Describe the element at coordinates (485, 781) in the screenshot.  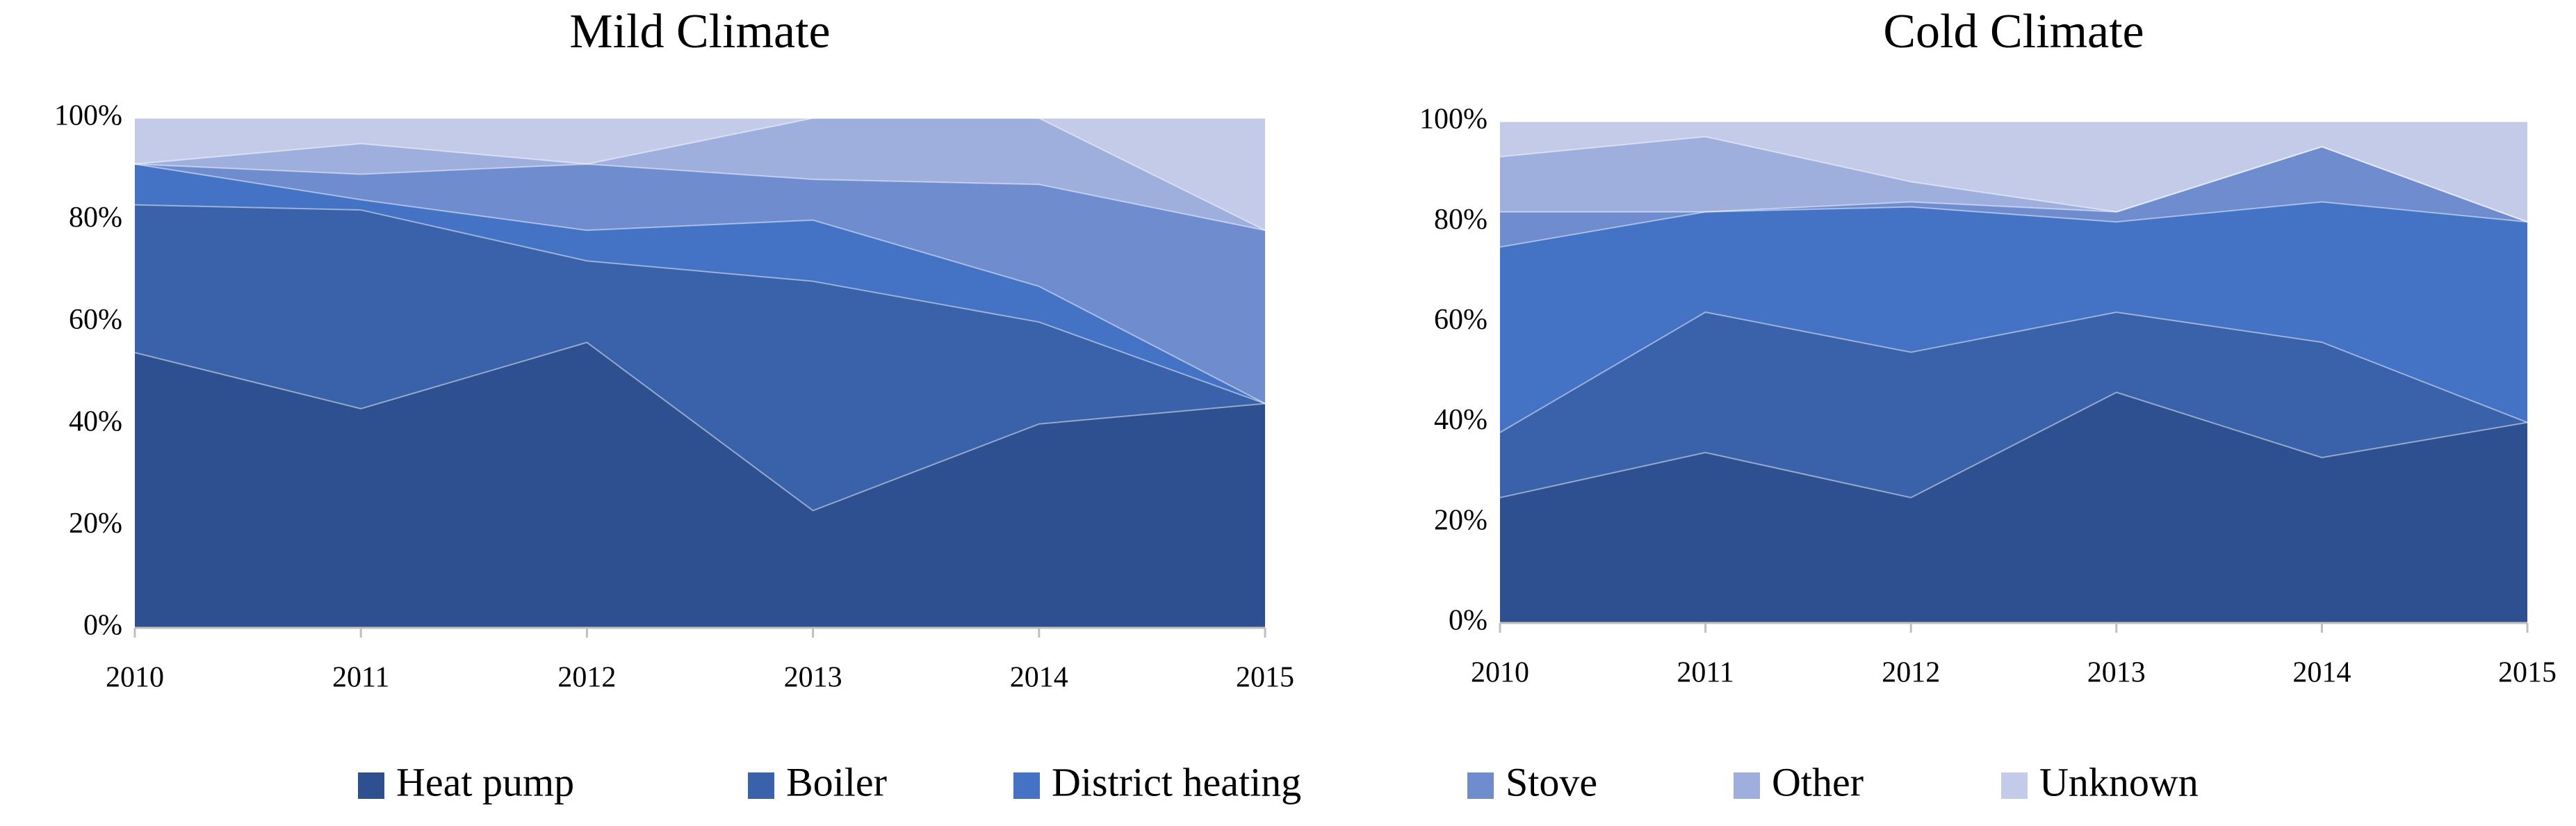
I see `legend-label: Heat pump` at that location.